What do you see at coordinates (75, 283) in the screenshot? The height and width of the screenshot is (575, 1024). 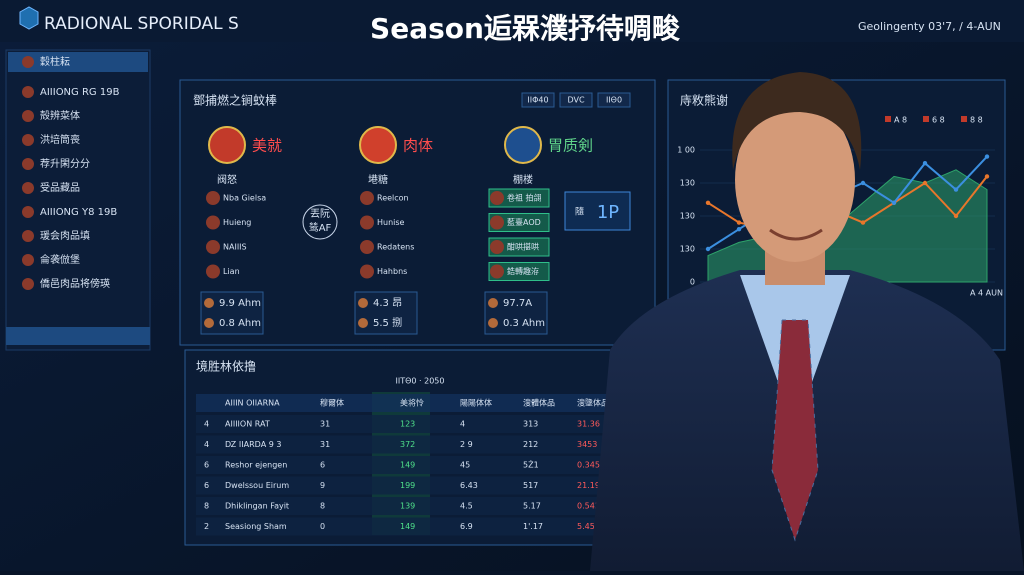 I see `sidebar-item: 僑邑肉品将傍瑛` at bounding box center [75, 283].